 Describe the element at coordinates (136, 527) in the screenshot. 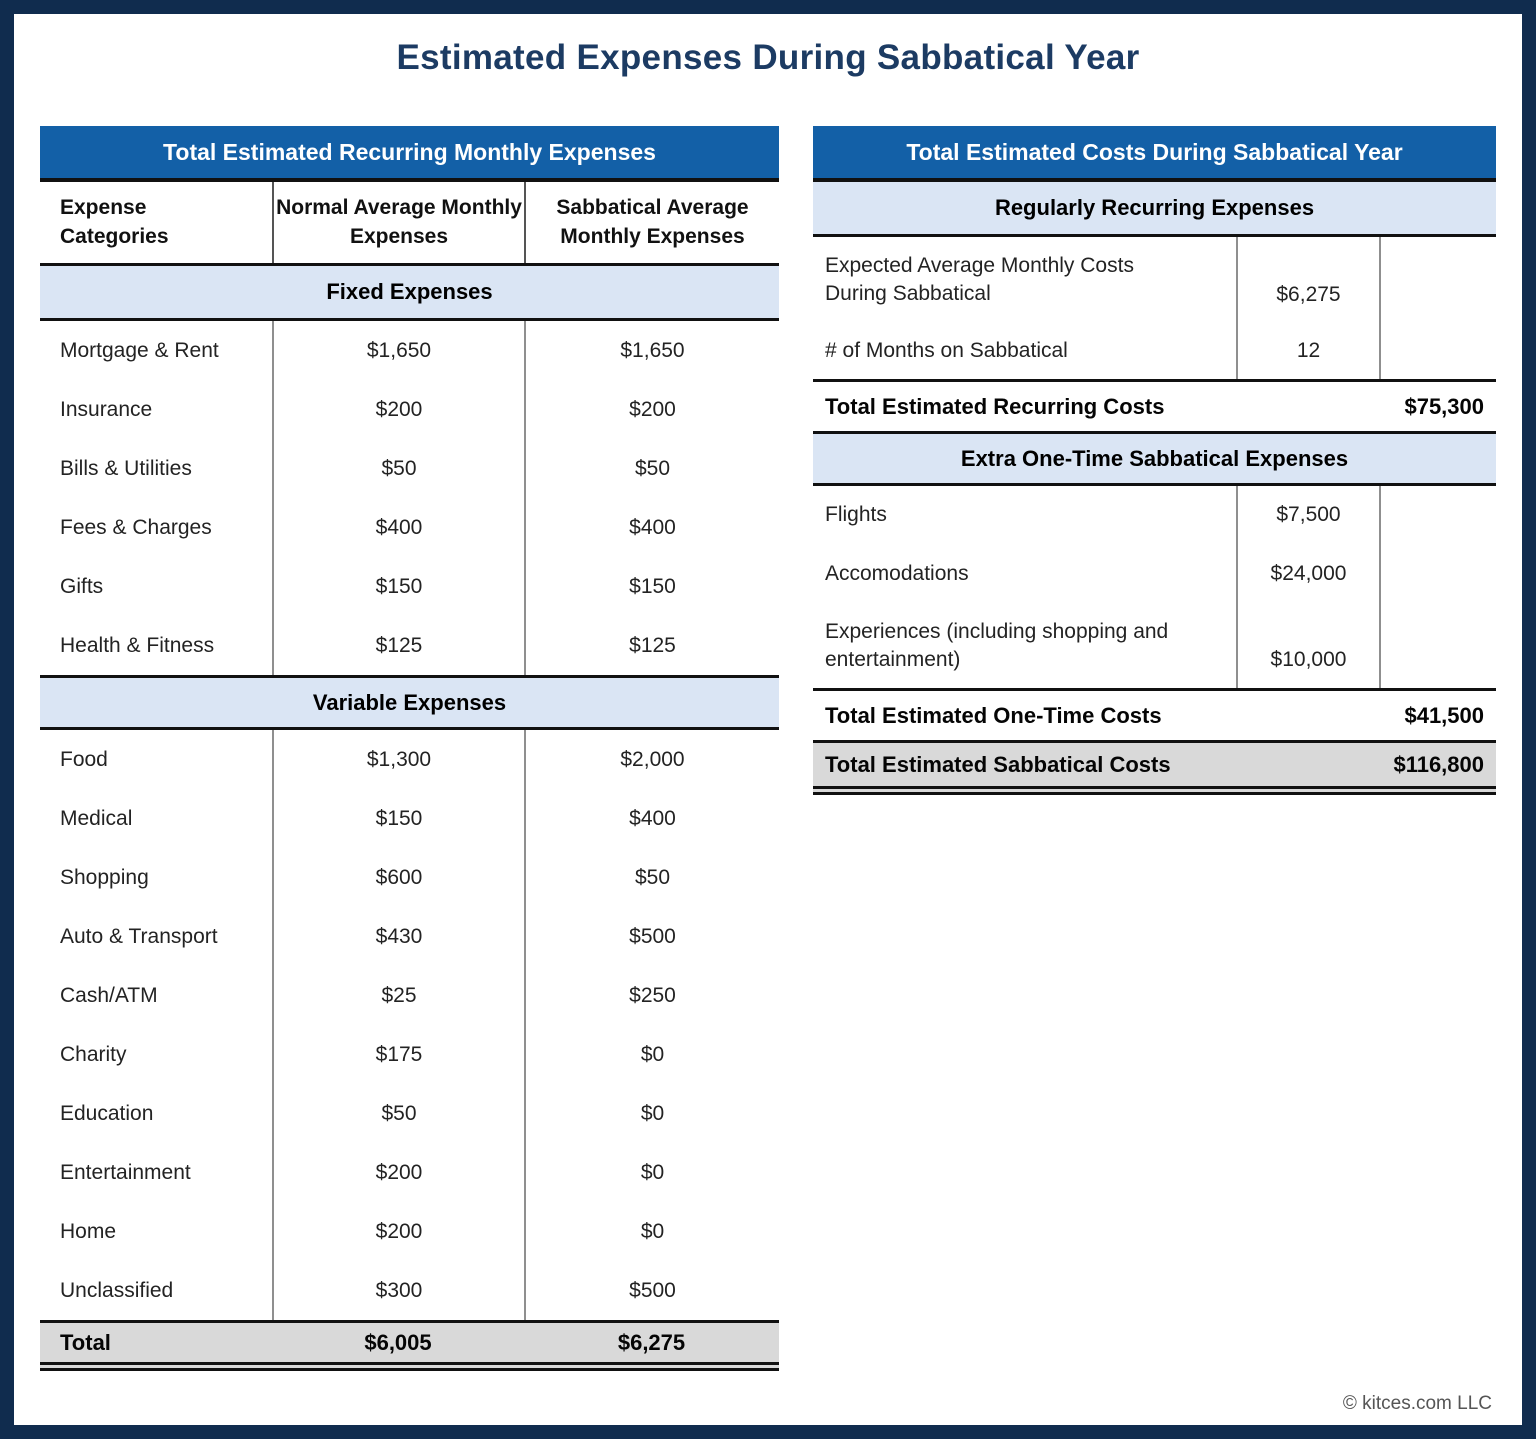

I see `expense-category: Fees & Charges` at that location.